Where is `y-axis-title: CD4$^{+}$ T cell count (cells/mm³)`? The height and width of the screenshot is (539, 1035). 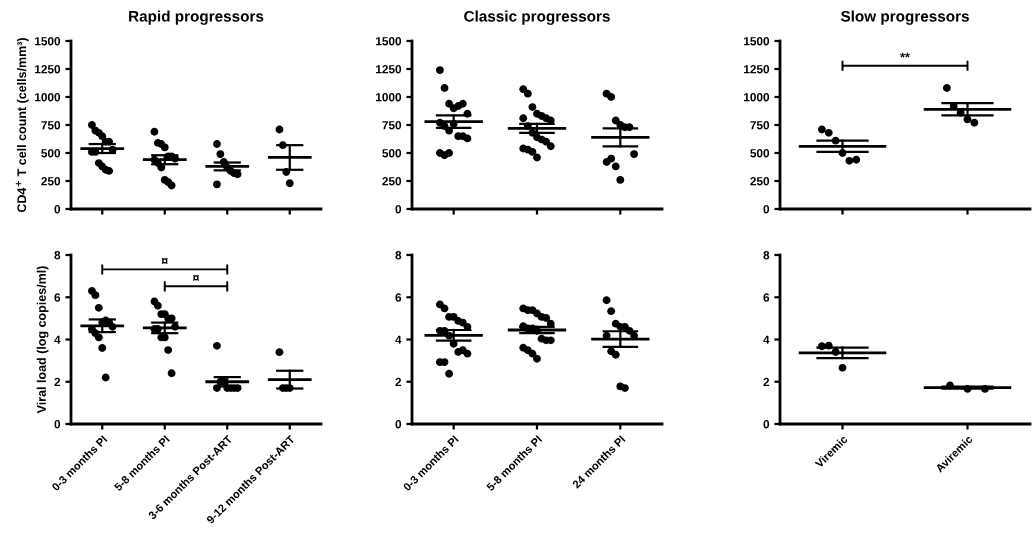
y-axis-title: CD4$^{+}$ T cell count (cells/mm³) is located at coordinates (22, 125).